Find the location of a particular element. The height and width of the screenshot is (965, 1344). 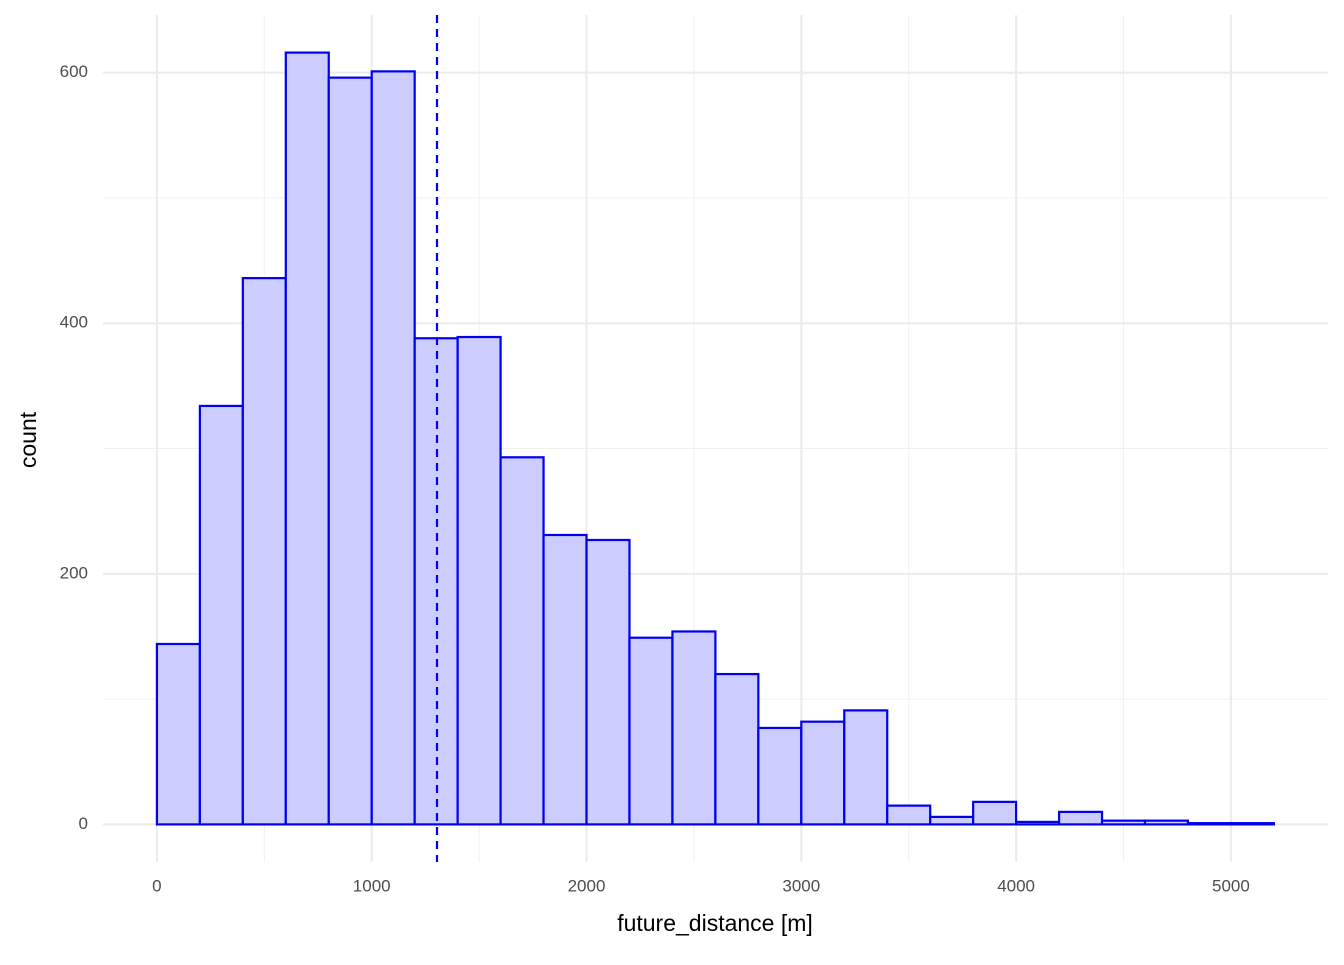

x-tick-label: 4000 is located at coordinates (1016, 885).